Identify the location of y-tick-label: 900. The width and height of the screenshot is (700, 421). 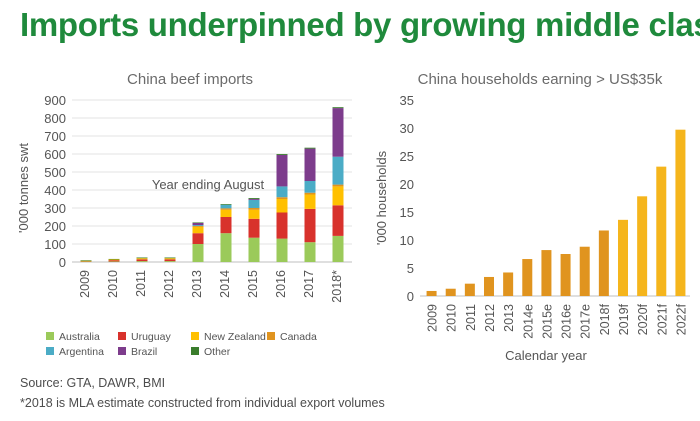
(55, 100).